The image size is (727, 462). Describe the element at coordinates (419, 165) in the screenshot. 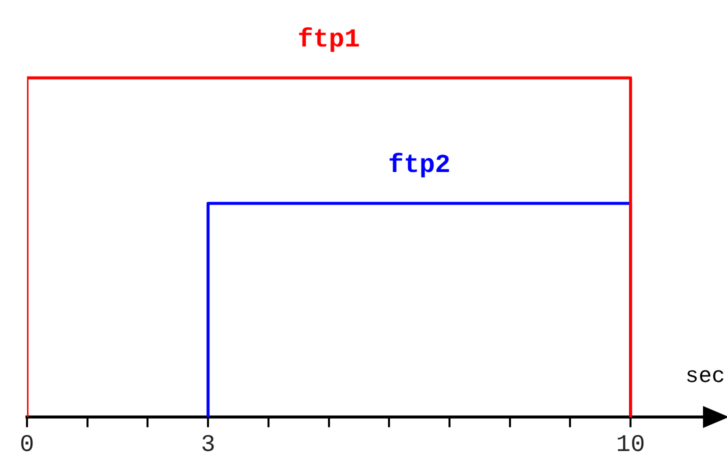

I see `series-label: ftp2` at that location.